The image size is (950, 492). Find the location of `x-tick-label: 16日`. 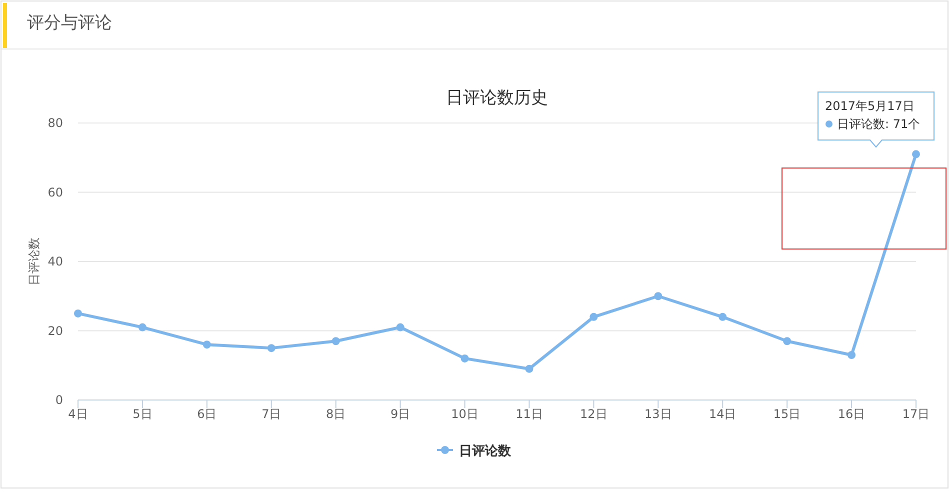

x-tick-label: 16日 is located at coordinates (852, 414).